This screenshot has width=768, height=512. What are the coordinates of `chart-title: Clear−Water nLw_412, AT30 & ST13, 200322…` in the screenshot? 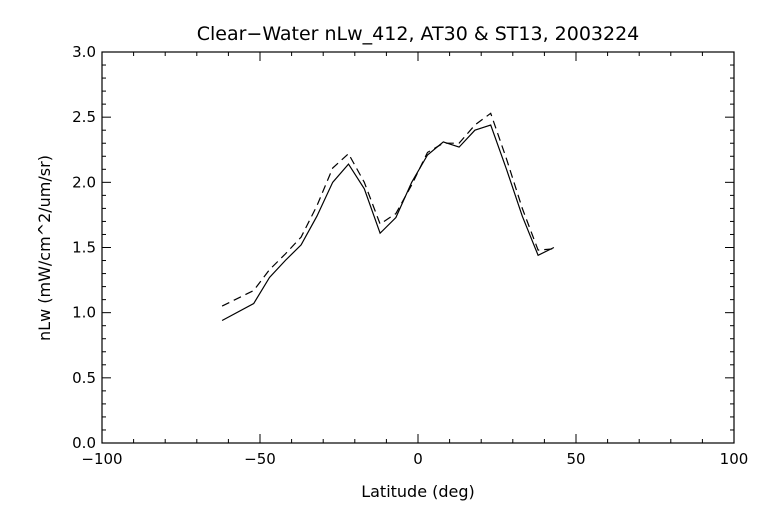 It's located at (418, 34).